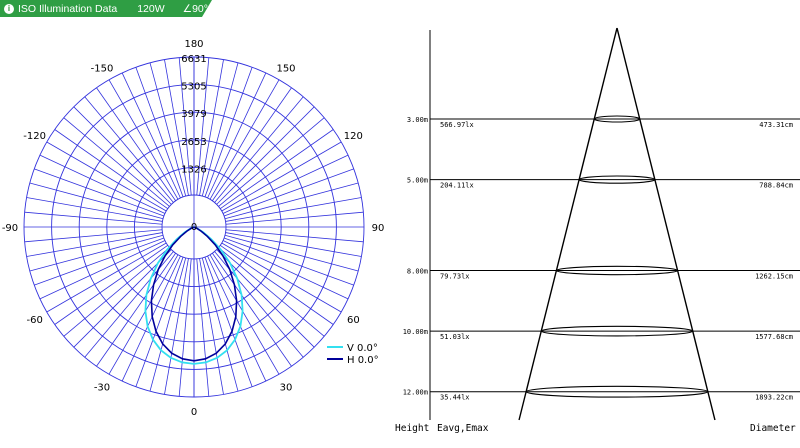  Describe the element at coordinates (412, 428) in the screenshot. I see `footer-height-label: Height` at that location.